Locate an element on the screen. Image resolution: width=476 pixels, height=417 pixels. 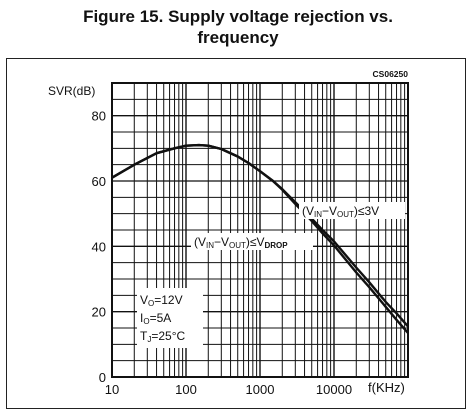
x-tick-label: 10000 is located at coordinates (334, 389).